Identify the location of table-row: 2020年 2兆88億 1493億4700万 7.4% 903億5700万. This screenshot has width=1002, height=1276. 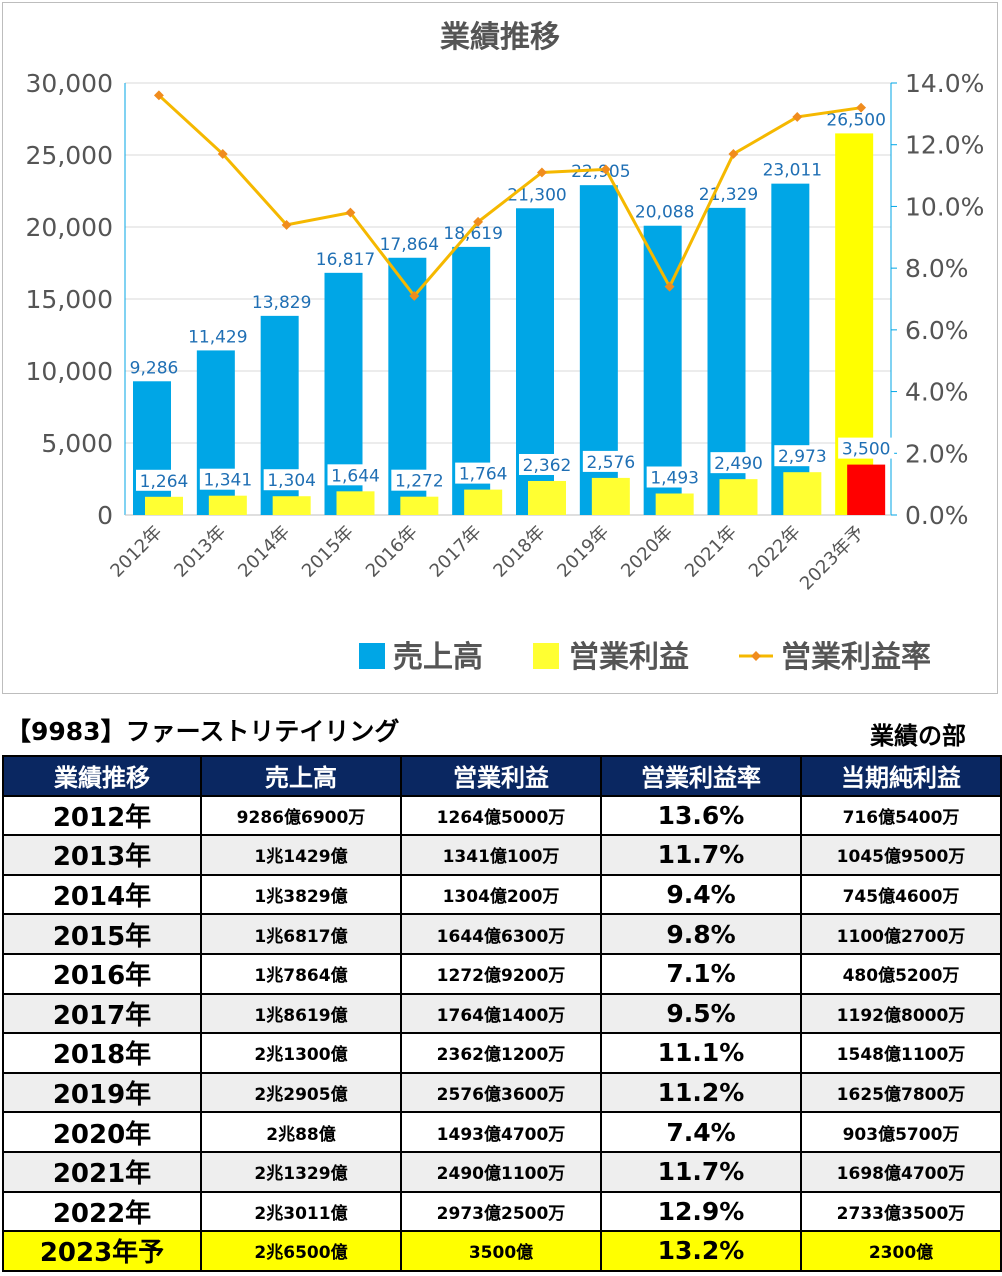
(502, 1132).